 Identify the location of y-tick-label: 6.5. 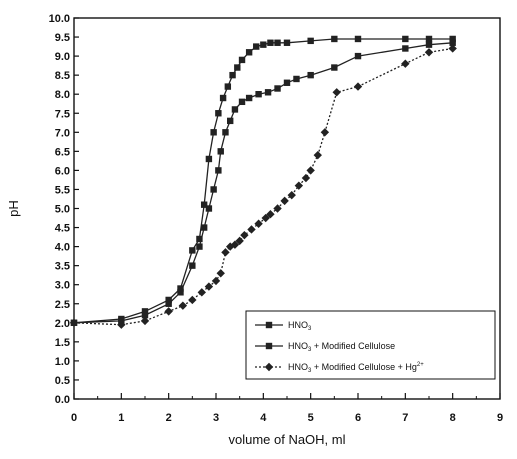
(62, 152).